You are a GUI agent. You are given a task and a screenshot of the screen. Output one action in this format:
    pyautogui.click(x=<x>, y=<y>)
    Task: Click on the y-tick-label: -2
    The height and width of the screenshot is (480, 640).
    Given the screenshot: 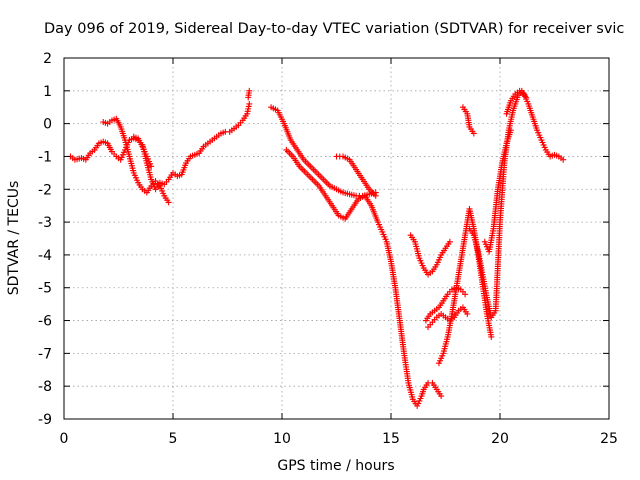 What is the action you would take?
    pyautogui.click(x=45, y=190)
    